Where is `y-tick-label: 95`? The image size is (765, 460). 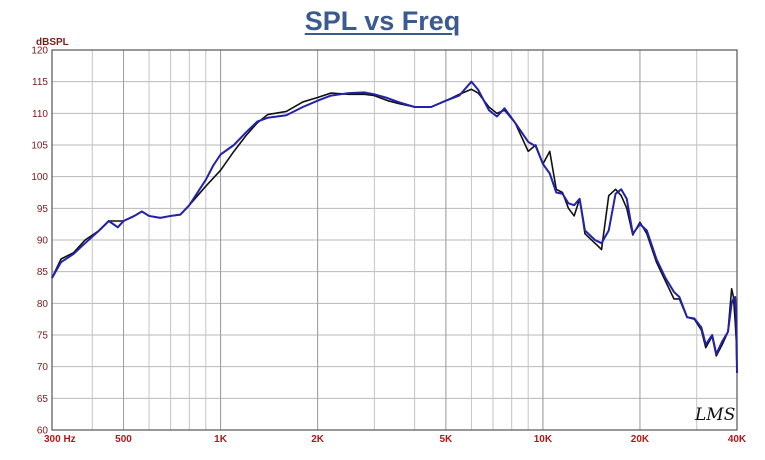
y-tick-label: 95 is located at coordinates (43, 209).